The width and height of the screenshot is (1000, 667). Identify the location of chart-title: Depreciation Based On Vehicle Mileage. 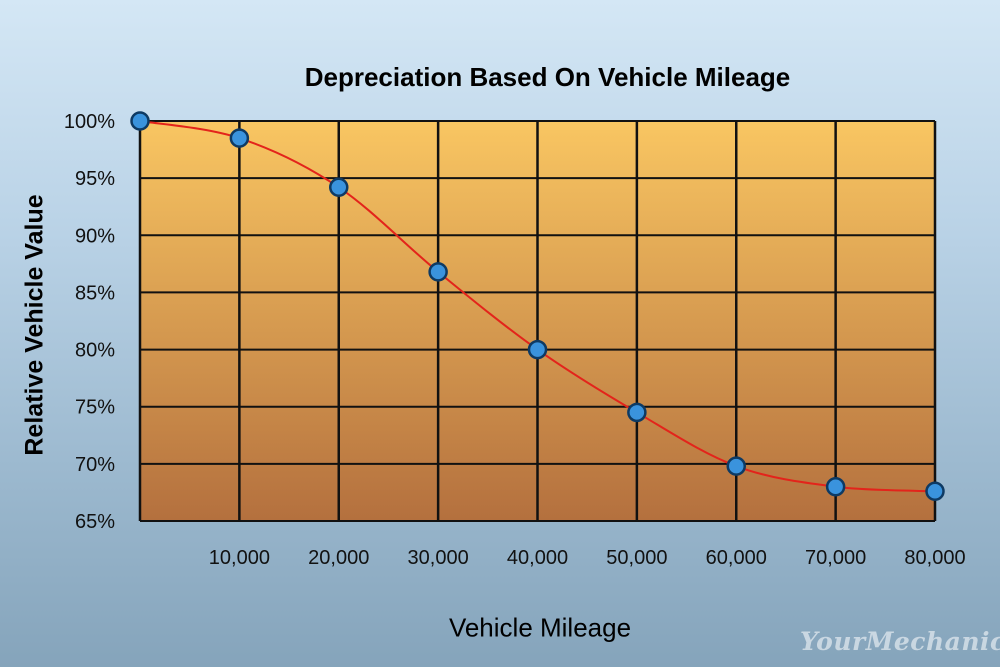
(547, 77).